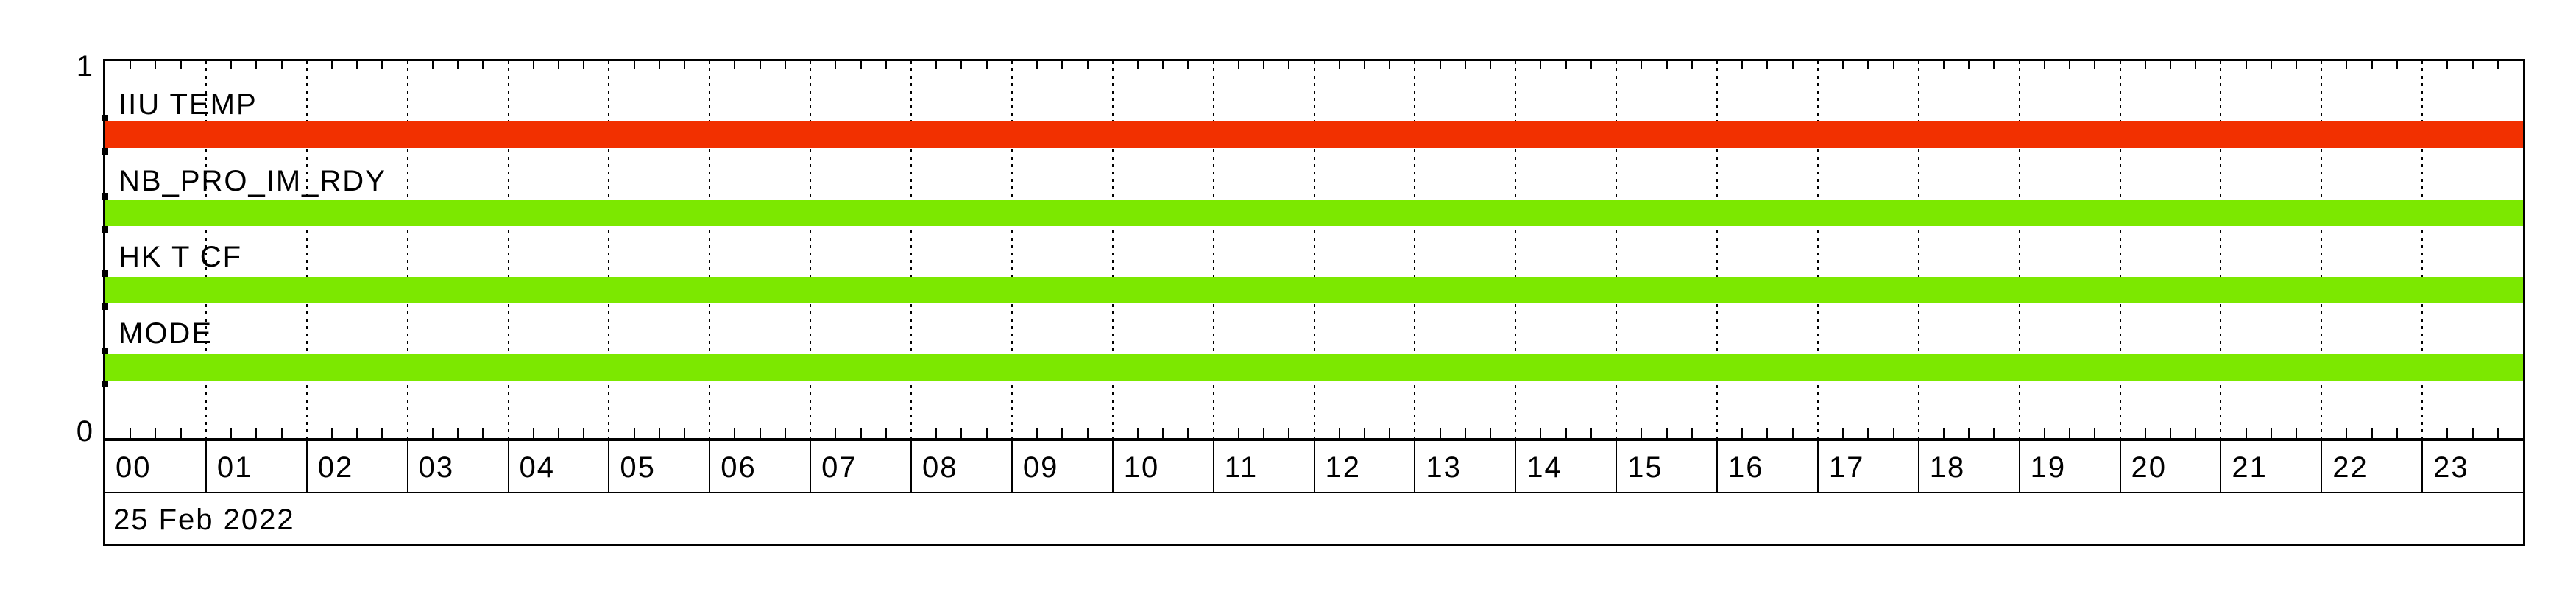 The image size is (2576, 589). I want to click on hour-label: 21, so click(2250, 467).